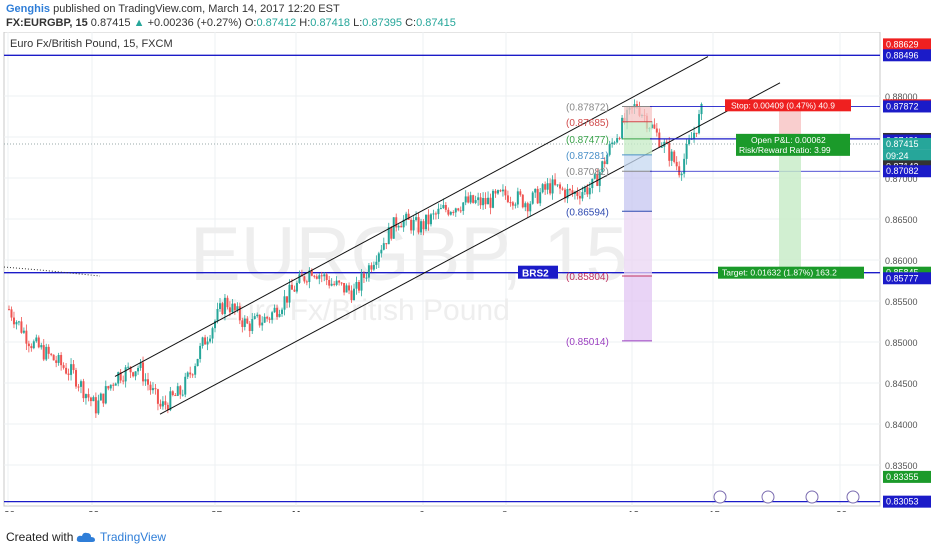  What do you see at coordinates (587, 277) in the screenshot?
I see `fib-level-label: (0.85804)` at bounding box center [587, 277].